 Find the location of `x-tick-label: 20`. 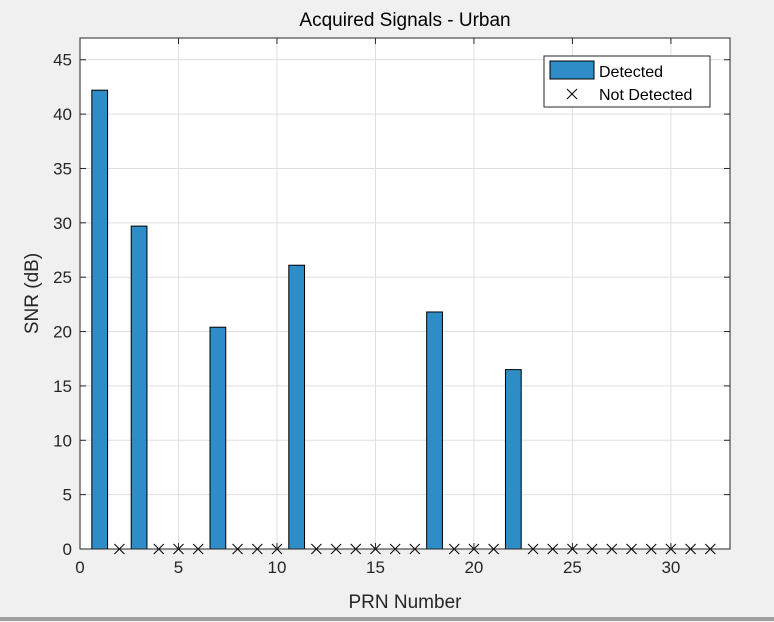

x-tick-label: 20 is located at coordinates (473, 567).